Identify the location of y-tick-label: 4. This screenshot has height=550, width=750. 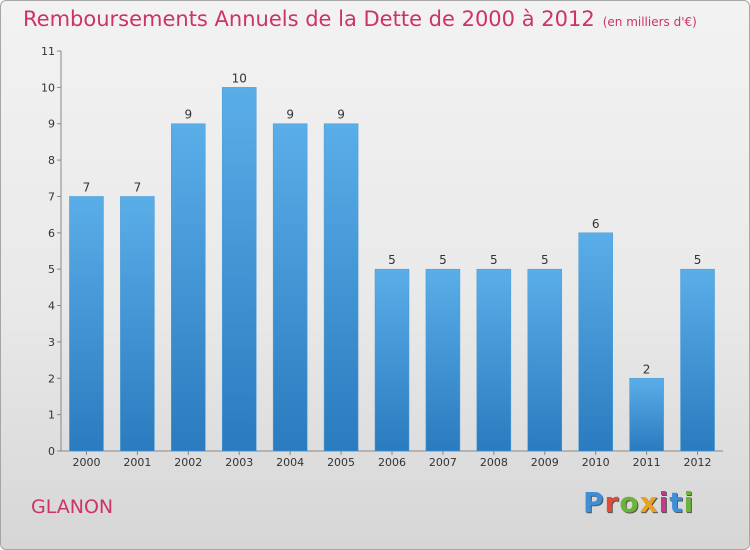
(51, 306).